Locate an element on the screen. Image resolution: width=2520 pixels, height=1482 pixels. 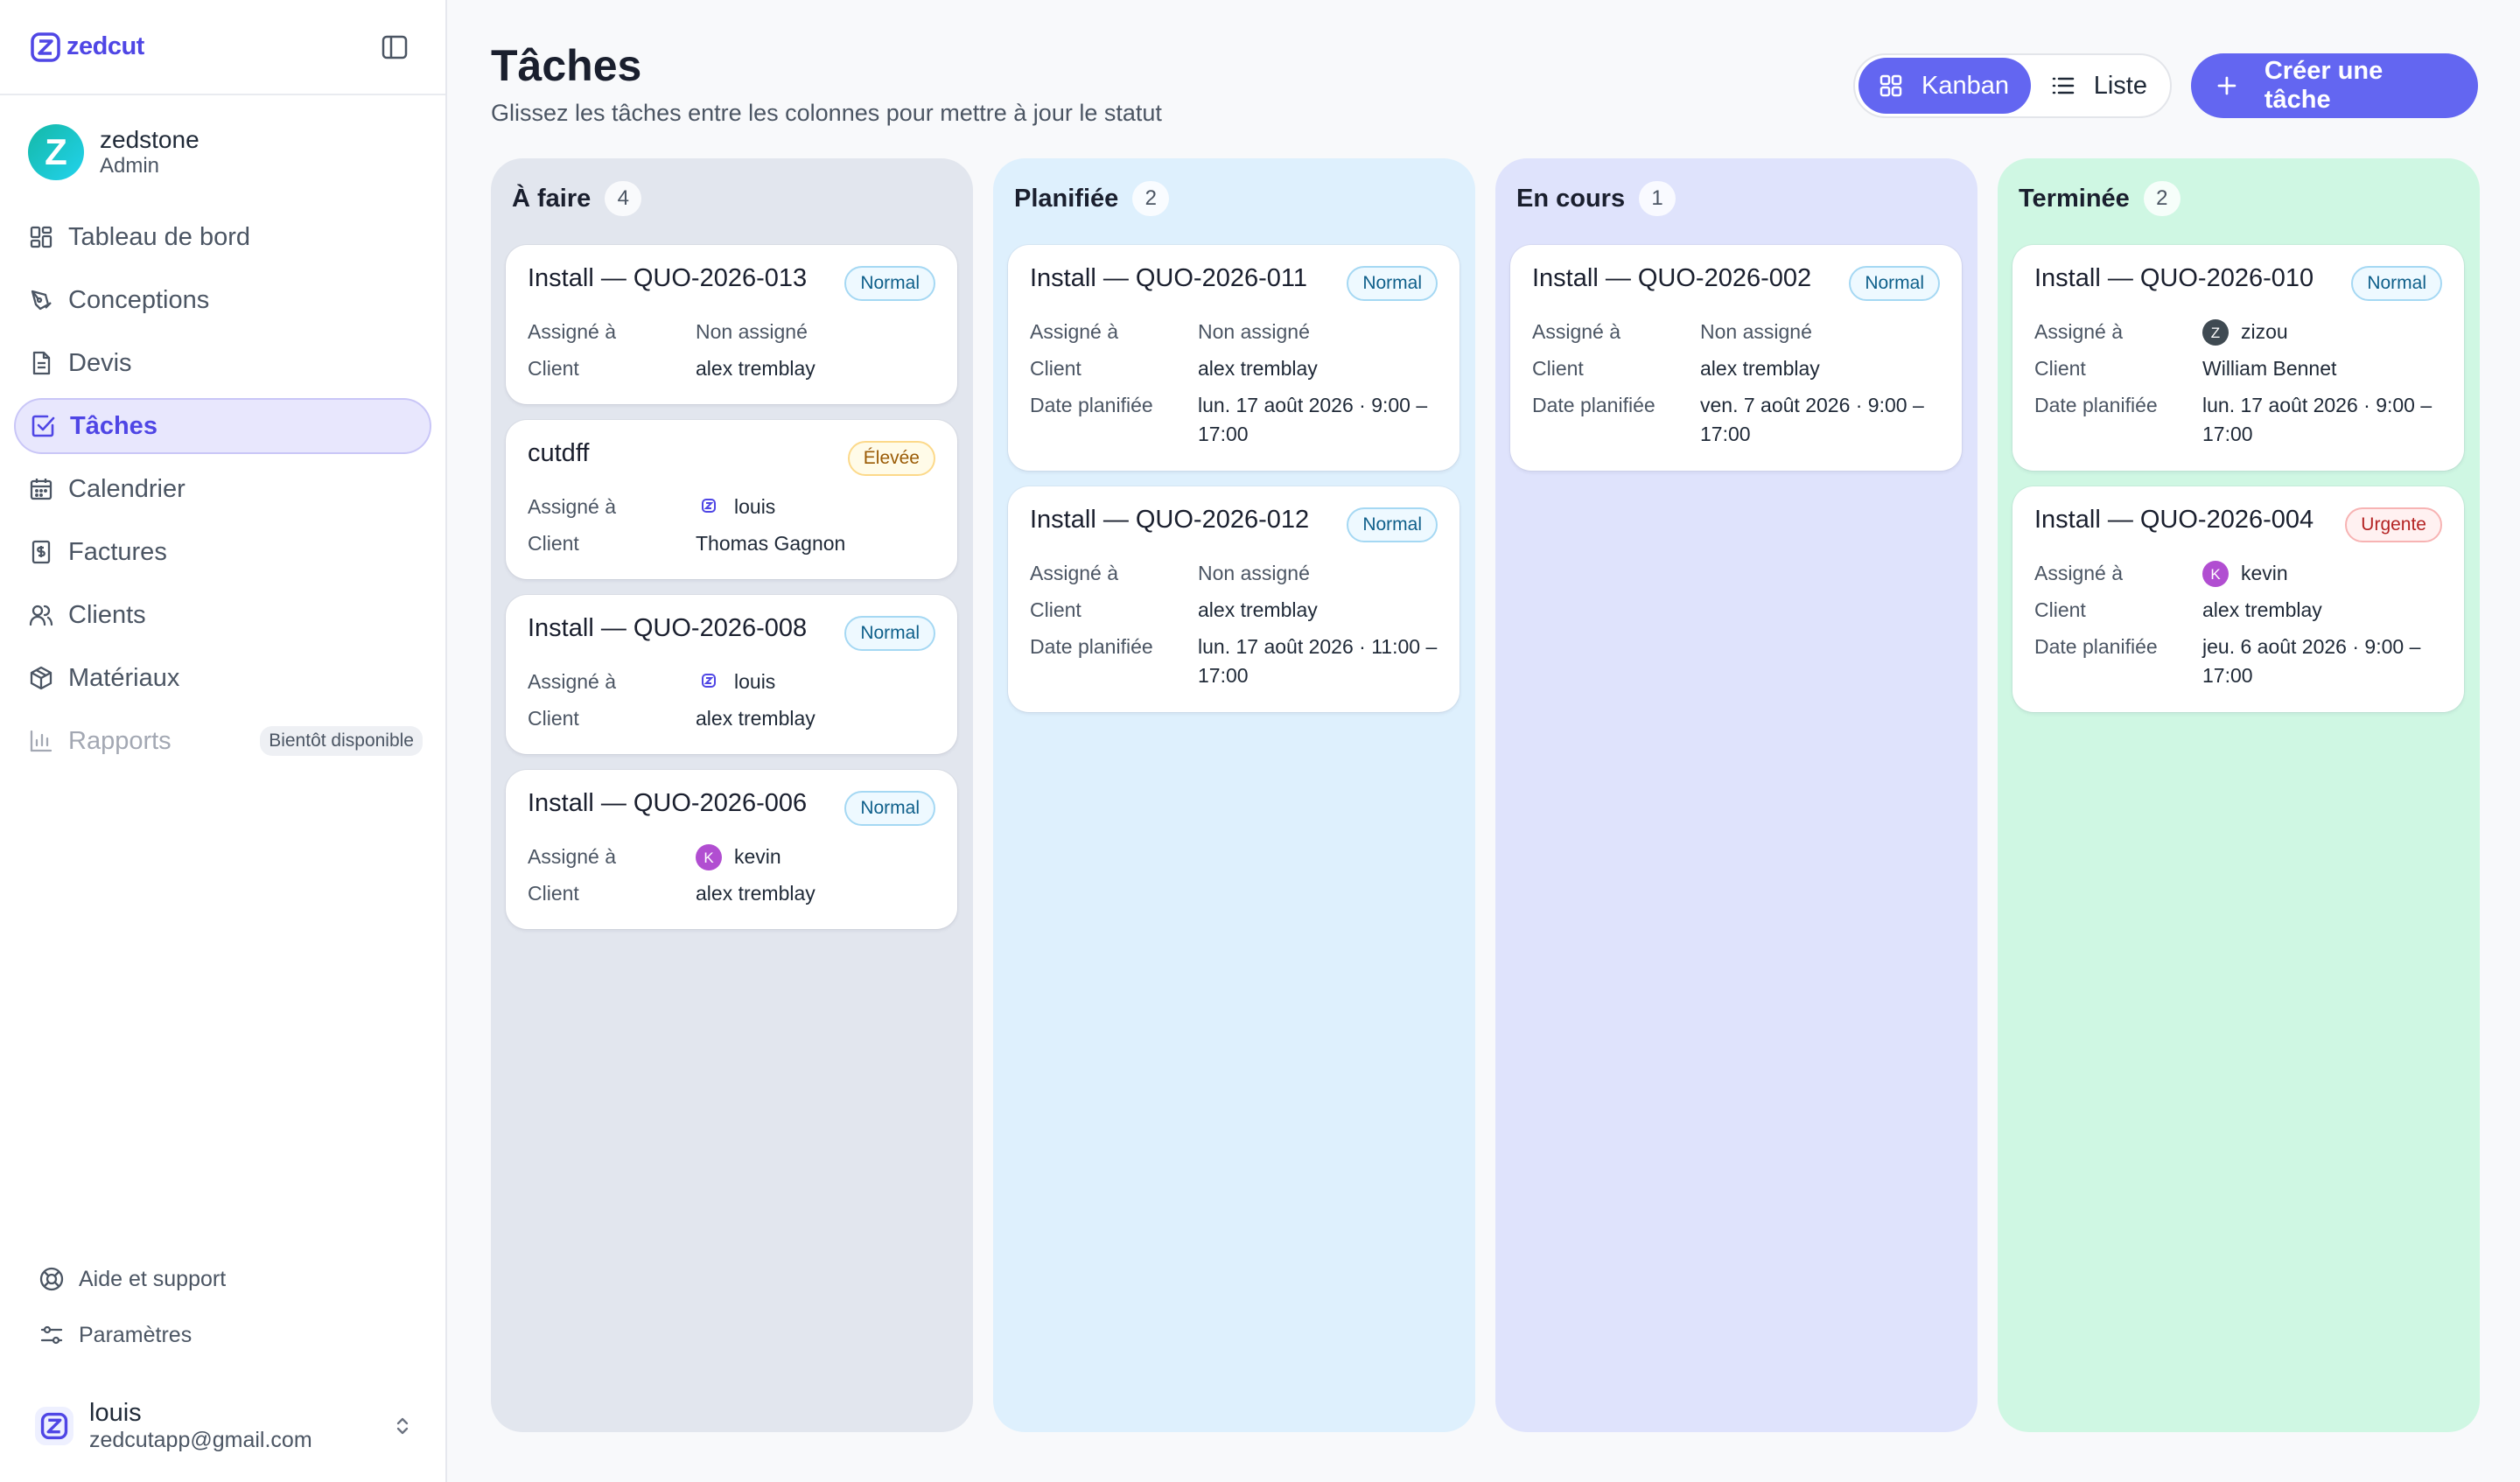
assigned-row: Assigné à Z zizou is located at coordinates (2240, 332).